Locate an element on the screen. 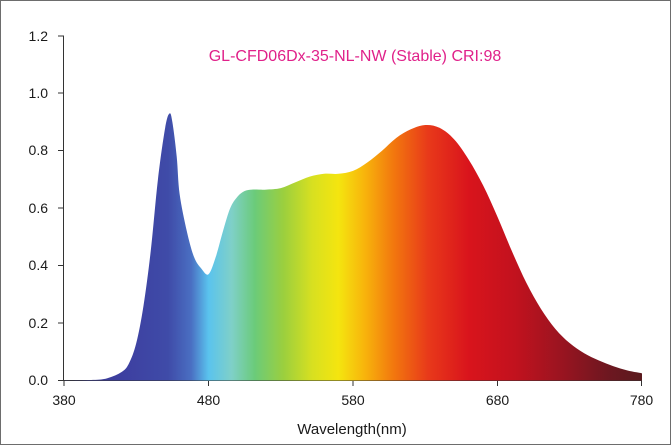  x-tick-label: 380 is located at coordinates (64, 400).